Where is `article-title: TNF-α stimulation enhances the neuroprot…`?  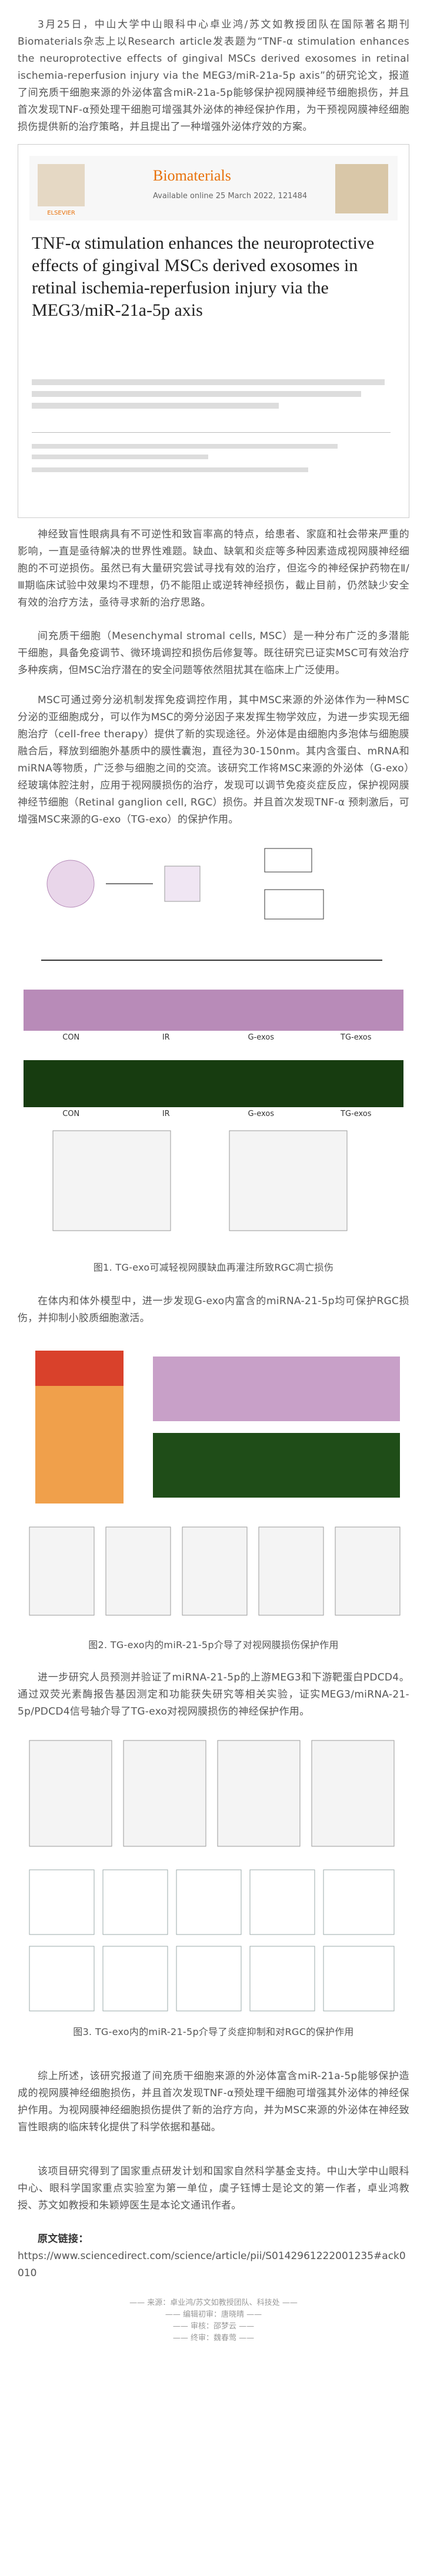 article-title: TNF-α stimulation enhances the neuroprot… is located at coordinates (203, 276).